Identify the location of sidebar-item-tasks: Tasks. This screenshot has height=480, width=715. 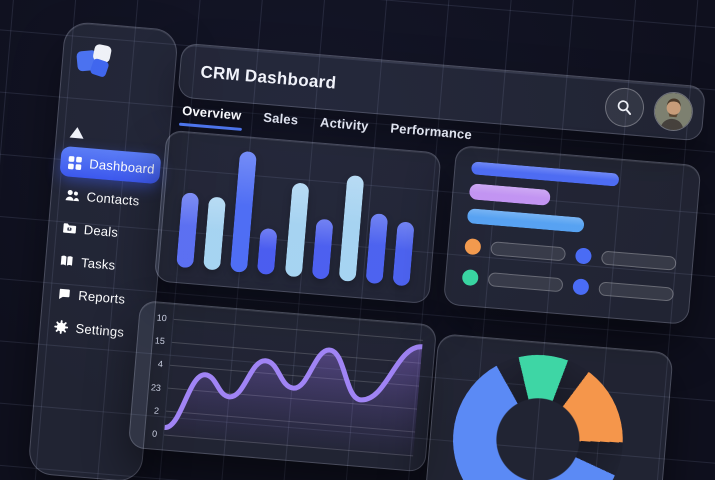
(102, 264).